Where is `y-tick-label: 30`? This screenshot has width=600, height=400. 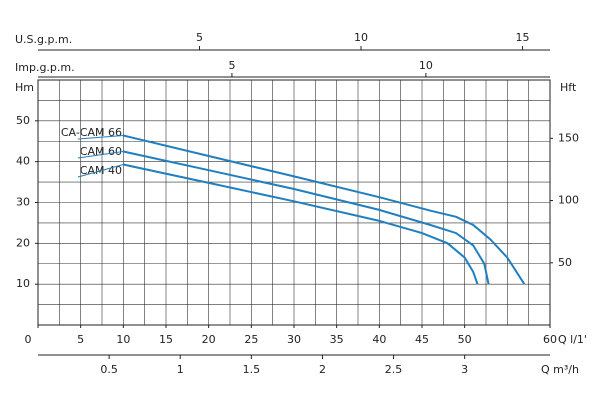
y-tick-label: 30 is located at coordinates (23, 202).